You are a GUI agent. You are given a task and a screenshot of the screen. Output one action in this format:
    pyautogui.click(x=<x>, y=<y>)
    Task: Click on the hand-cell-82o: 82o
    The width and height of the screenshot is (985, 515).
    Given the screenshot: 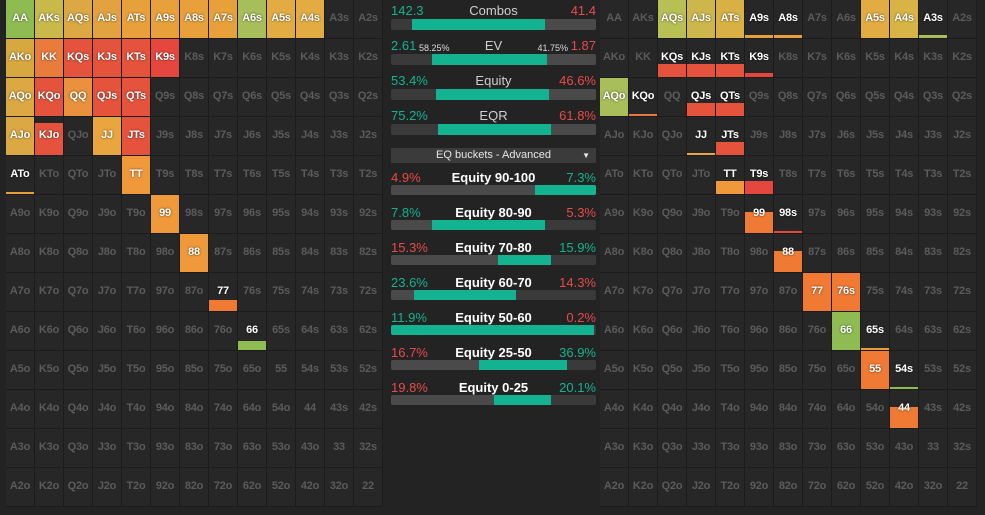 What is the action you would take?
    pyautogui.click(x=788, y=487)
    